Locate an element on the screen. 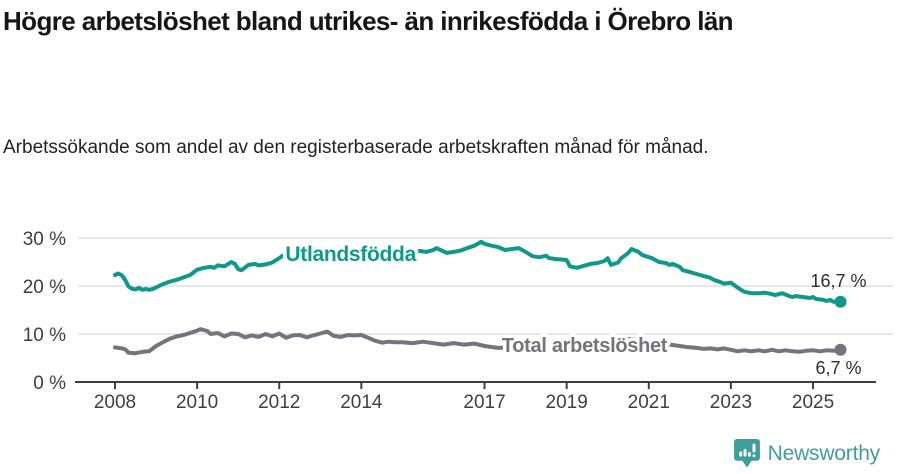  series-utlandsfodda is located at coordinates (478, 271).